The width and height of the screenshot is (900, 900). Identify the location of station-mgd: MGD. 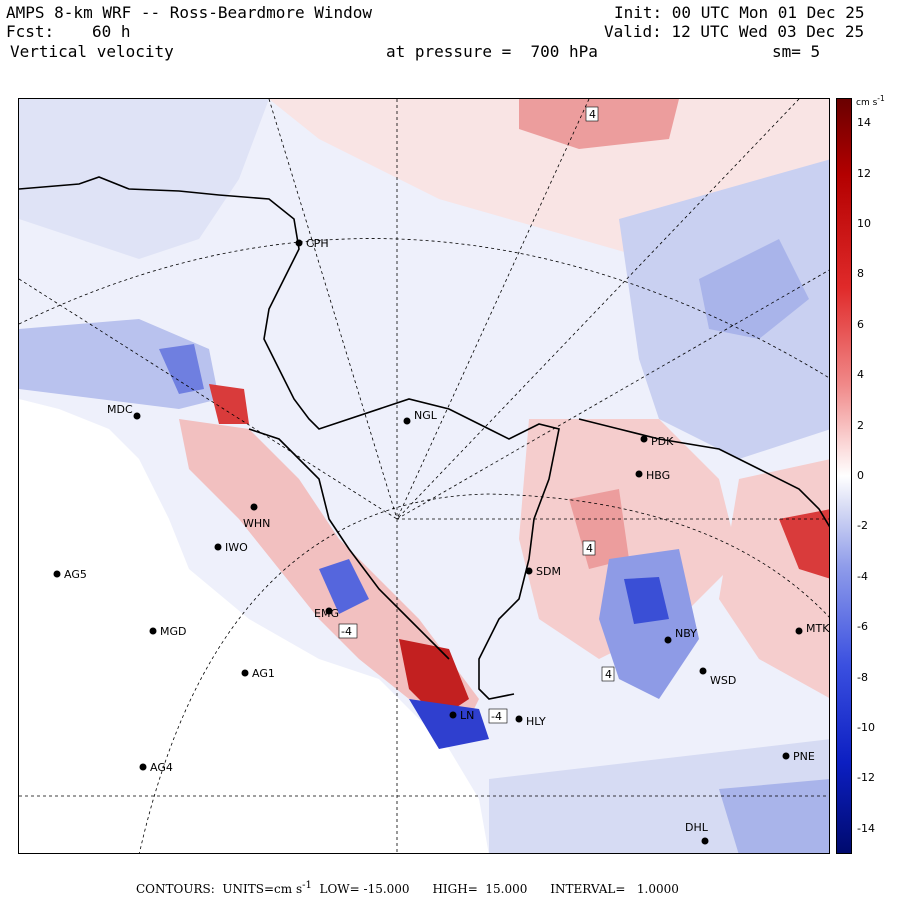
(168, 631).